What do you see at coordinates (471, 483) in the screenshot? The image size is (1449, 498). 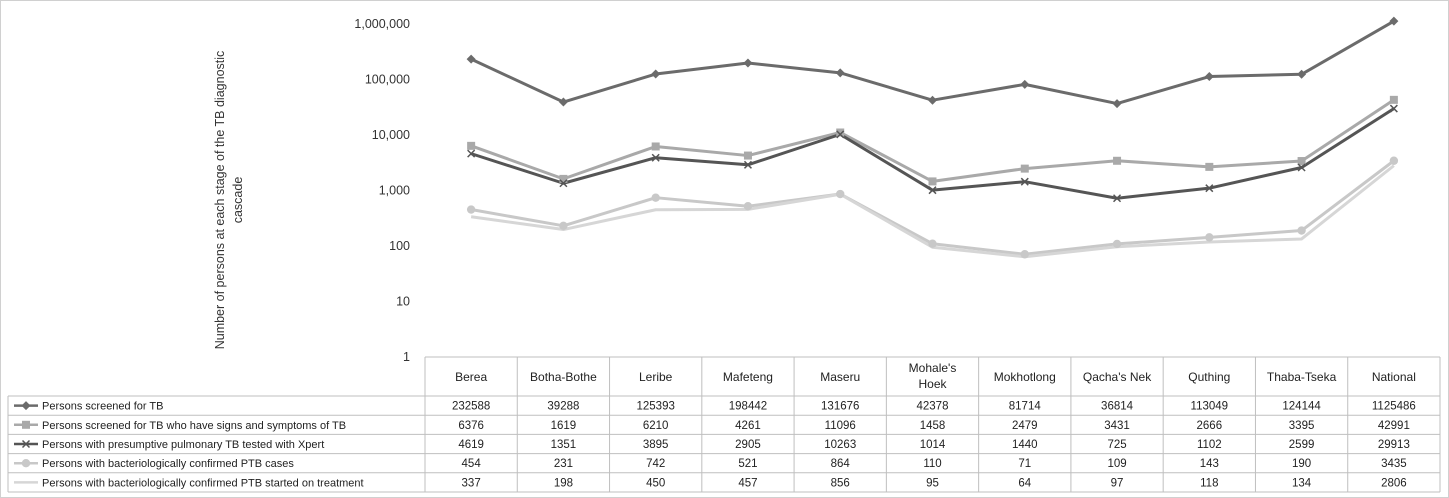 I see `table-cell-value: 337` at bounding box center [471, 483].